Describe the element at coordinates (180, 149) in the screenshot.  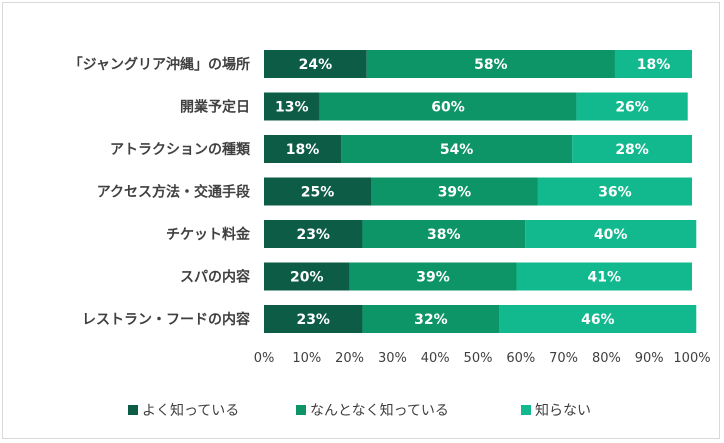
I see `category-label: アトラクションの種類` at that location.